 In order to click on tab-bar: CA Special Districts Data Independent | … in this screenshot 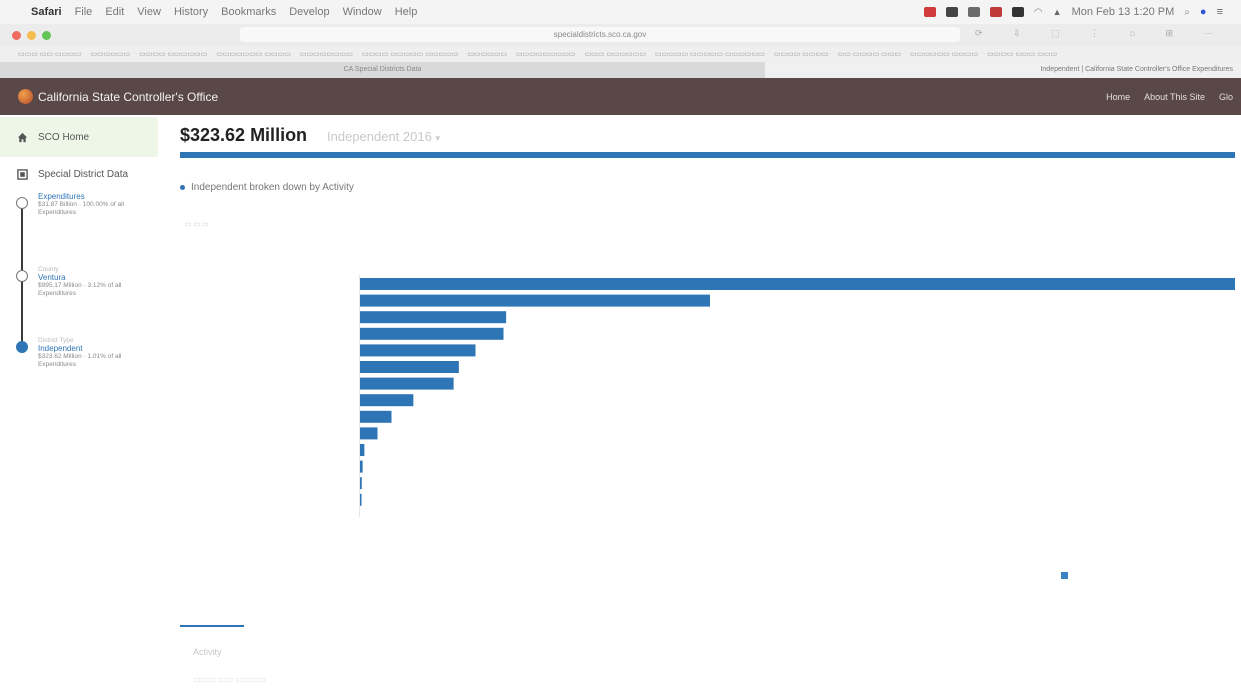, I will do `click(620, 70)`.